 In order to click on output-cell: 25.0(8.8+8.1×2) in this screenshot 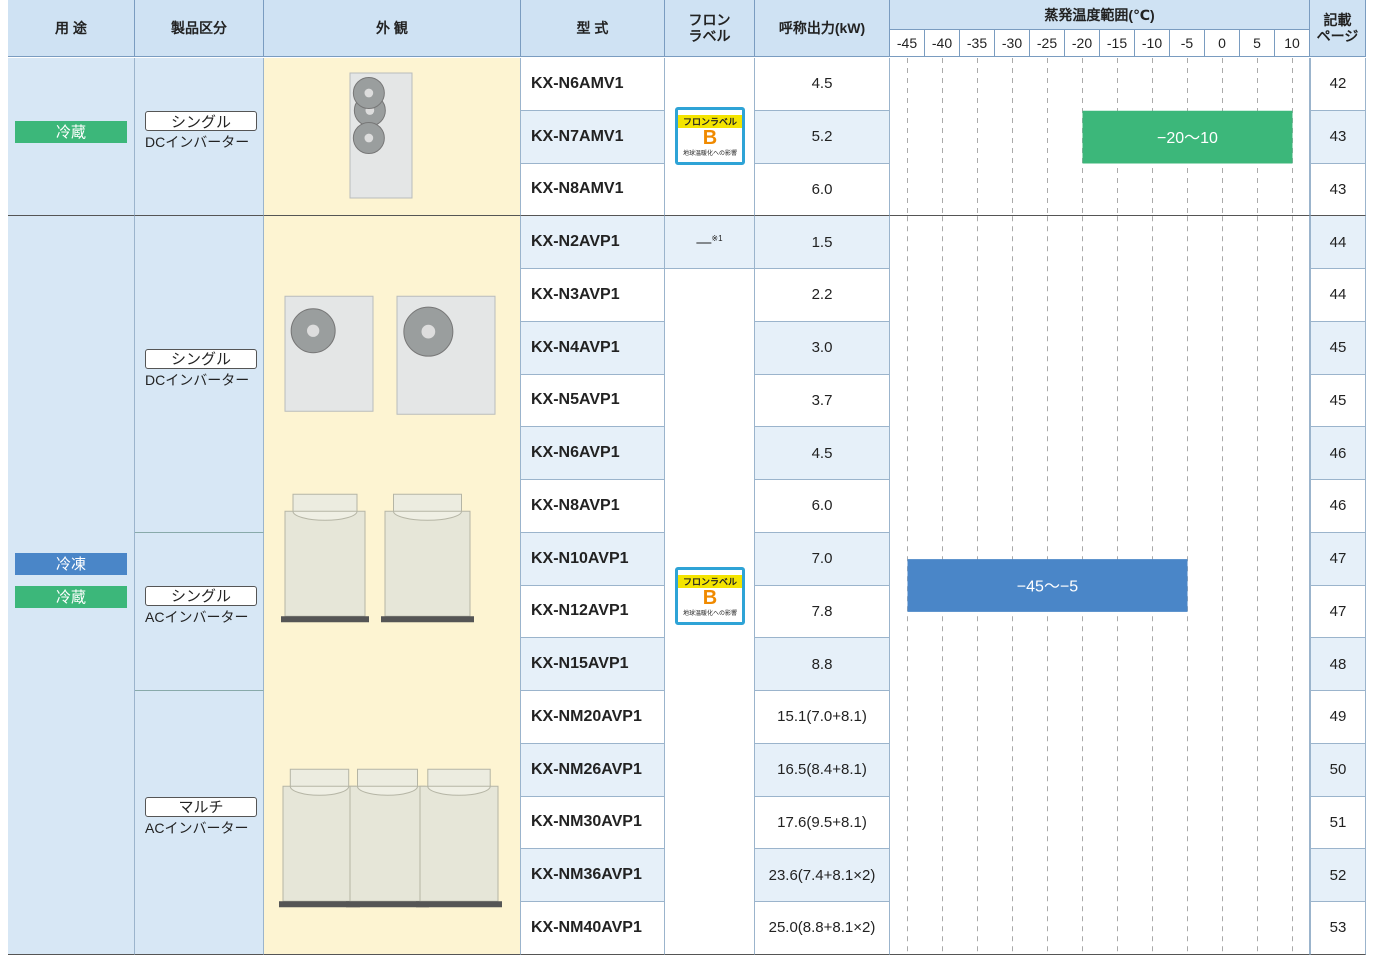, I will do `click(822, 928)`.